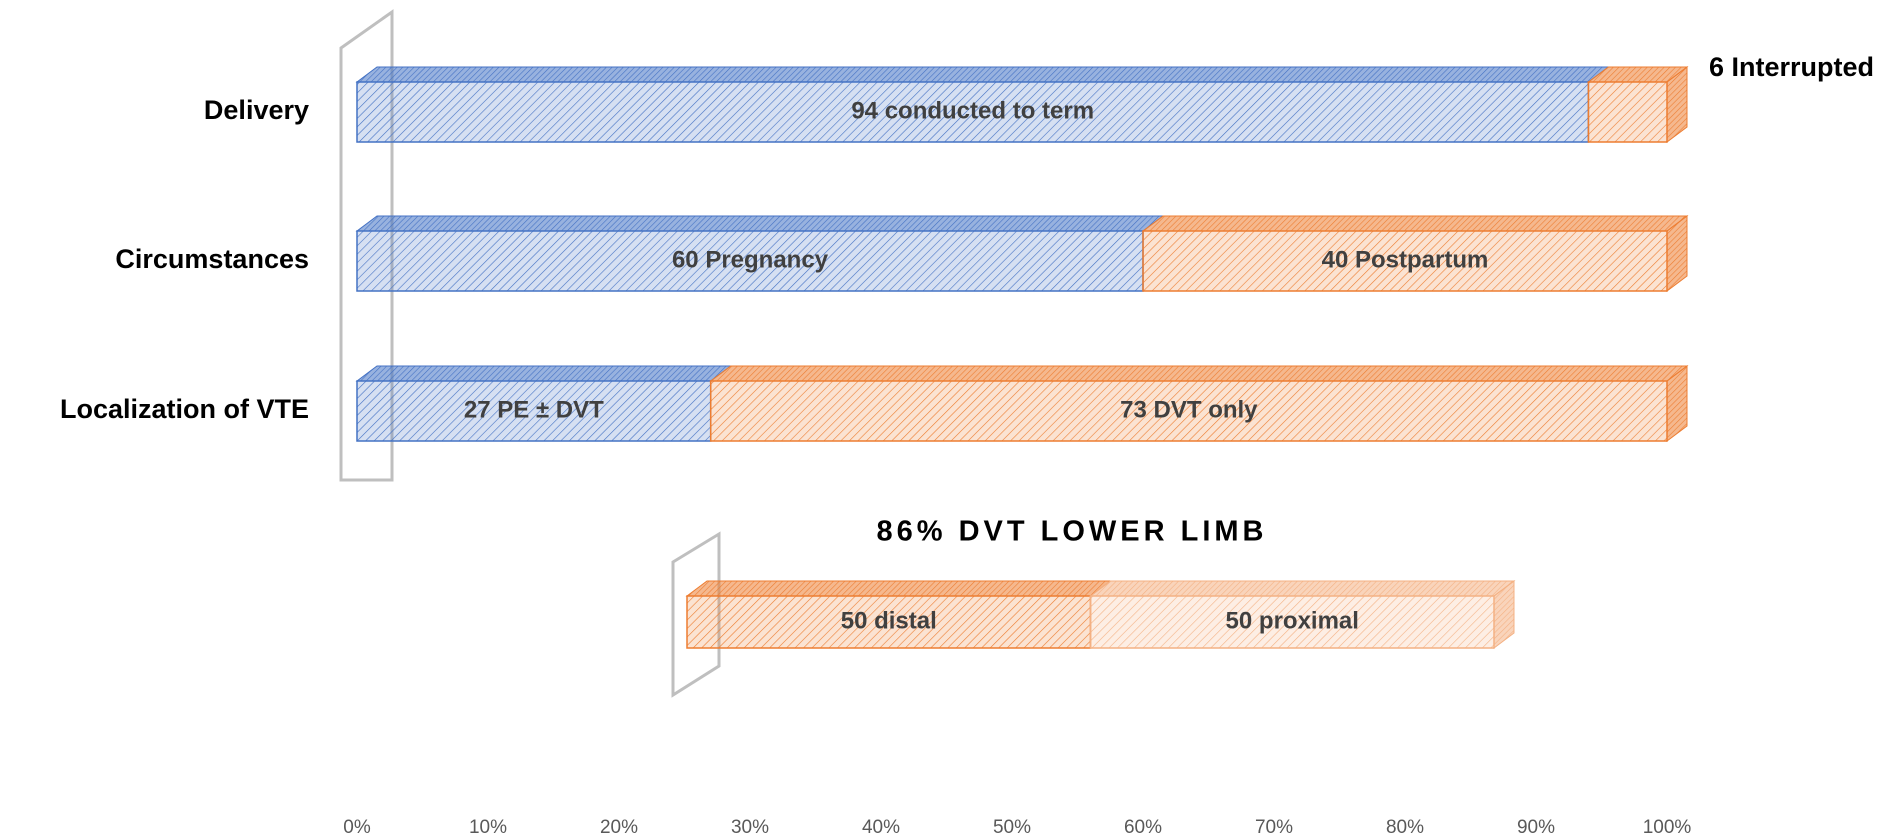 This screenshot has height=839, width=1889. What do you see at coordinates (1071, 532) in the screenshot?
I see `chart-title: 86% DVT LOWER LIMB` at bounding box center [1071, 532].